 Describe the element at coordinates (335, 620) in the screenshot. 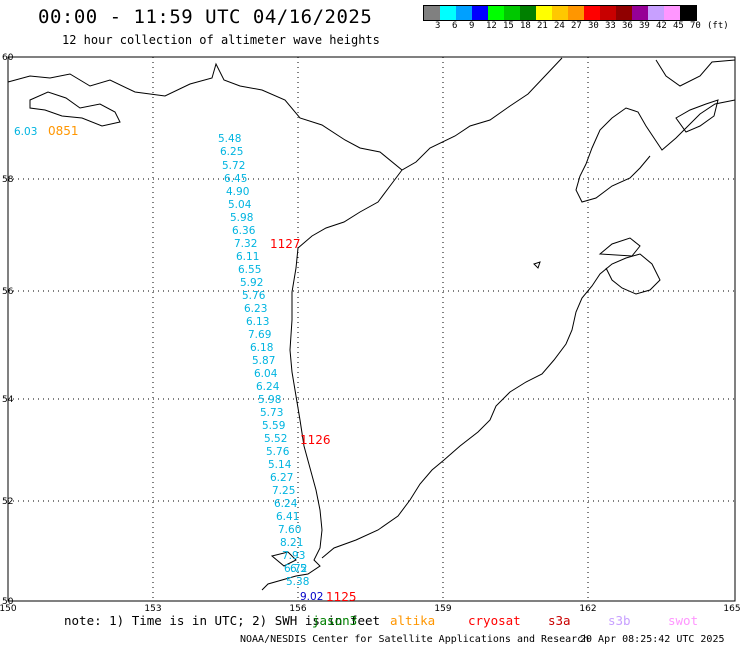

I see `satellite-jason3: jason3` at that location.